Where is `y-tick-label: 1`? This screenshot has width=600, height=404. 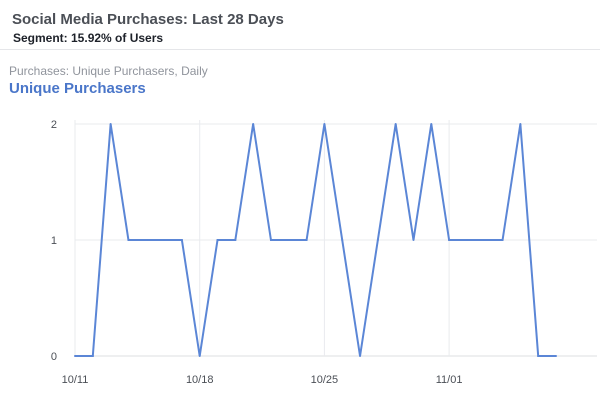 y-tick-label: 1 is located at coordinates (54, 241).